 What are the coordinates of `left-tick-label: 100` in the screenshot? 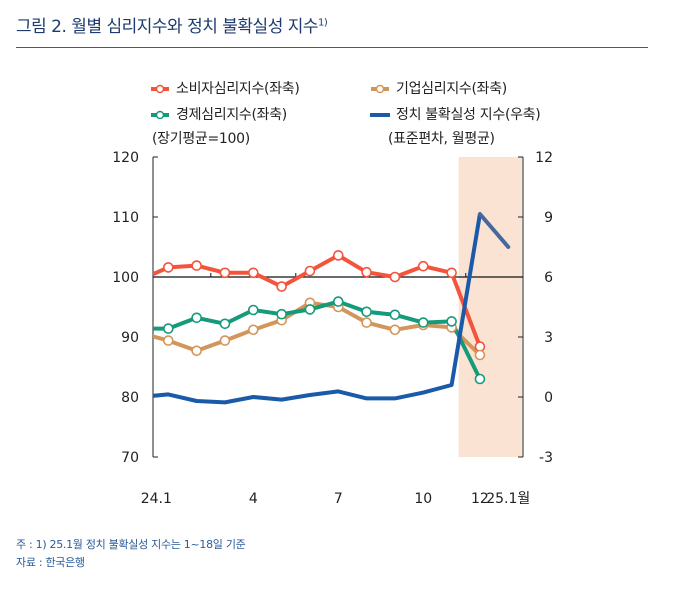 It's located at (125, 278).